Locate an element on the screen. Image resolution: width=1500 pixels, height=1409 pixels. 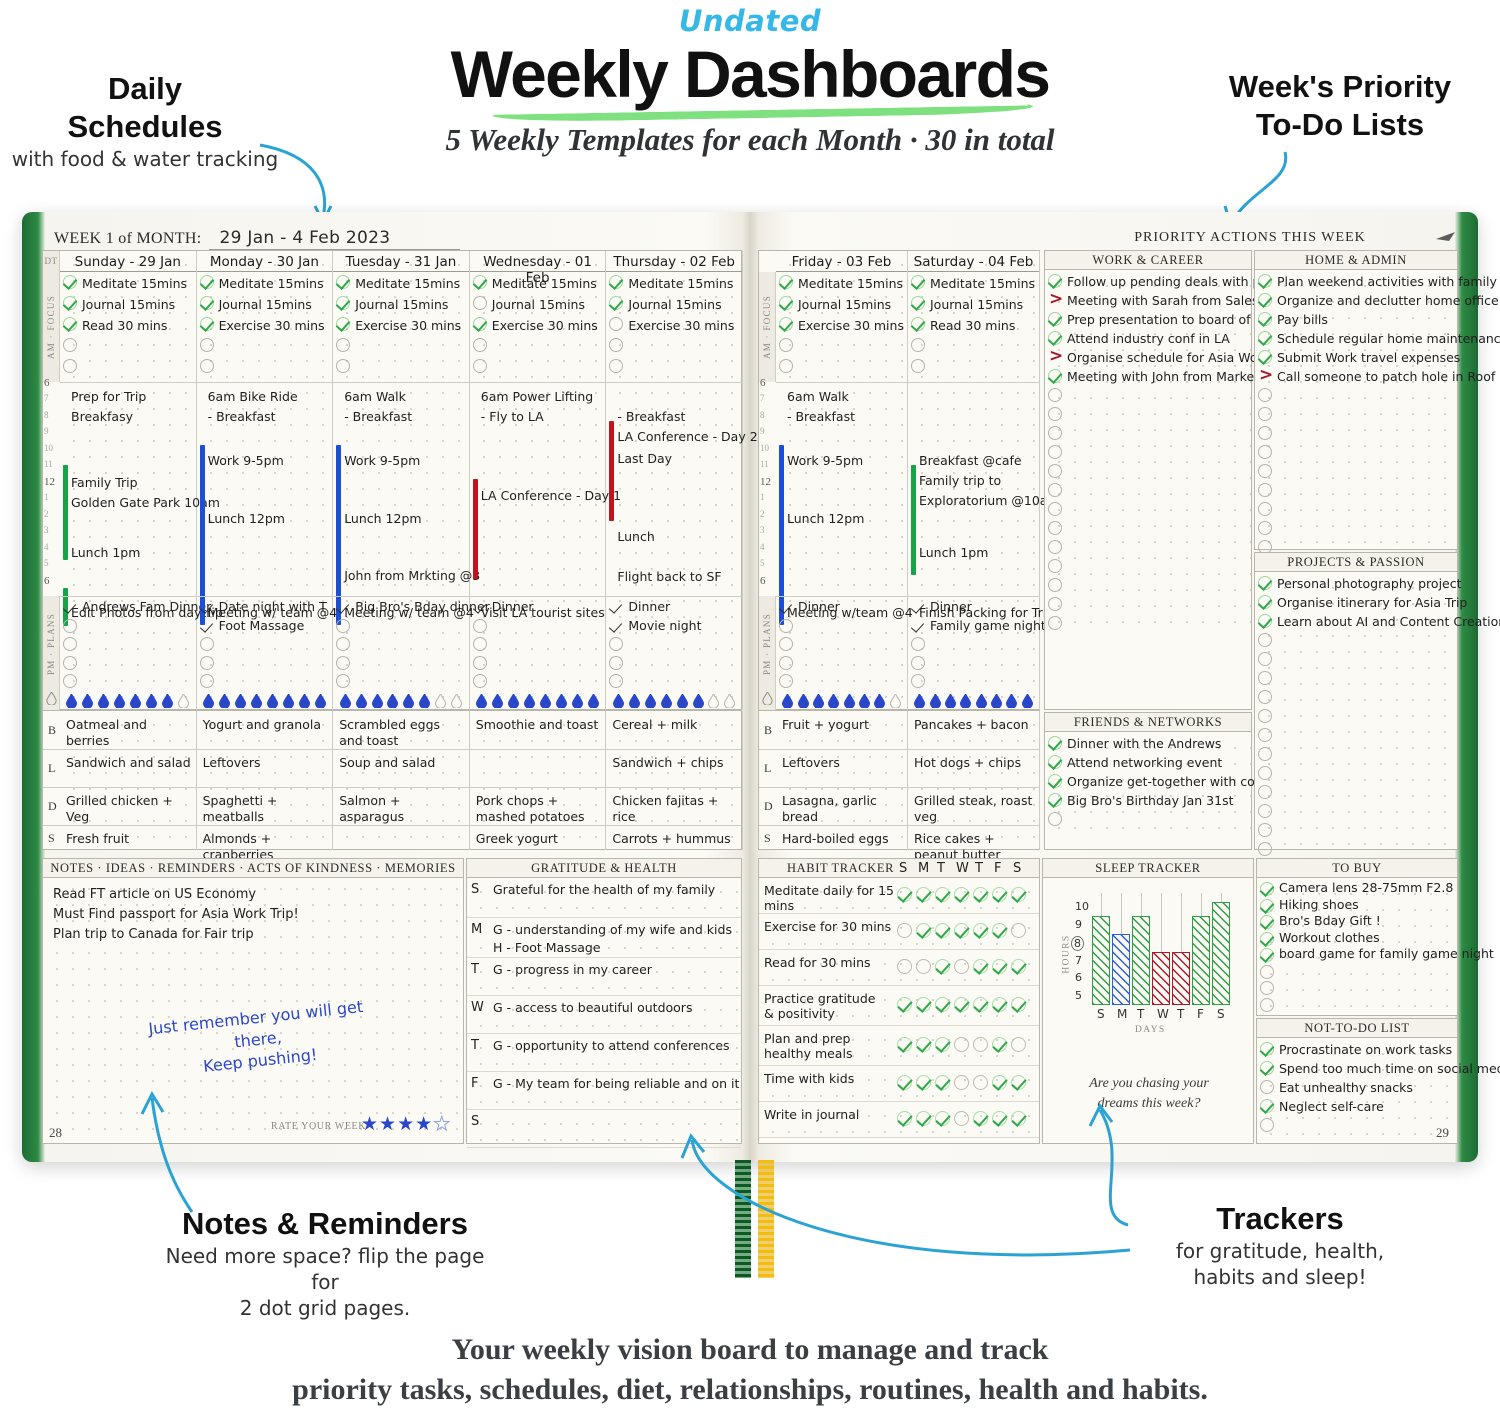
task-row: Exercise 30 mins is located at coordinates (538, 325).